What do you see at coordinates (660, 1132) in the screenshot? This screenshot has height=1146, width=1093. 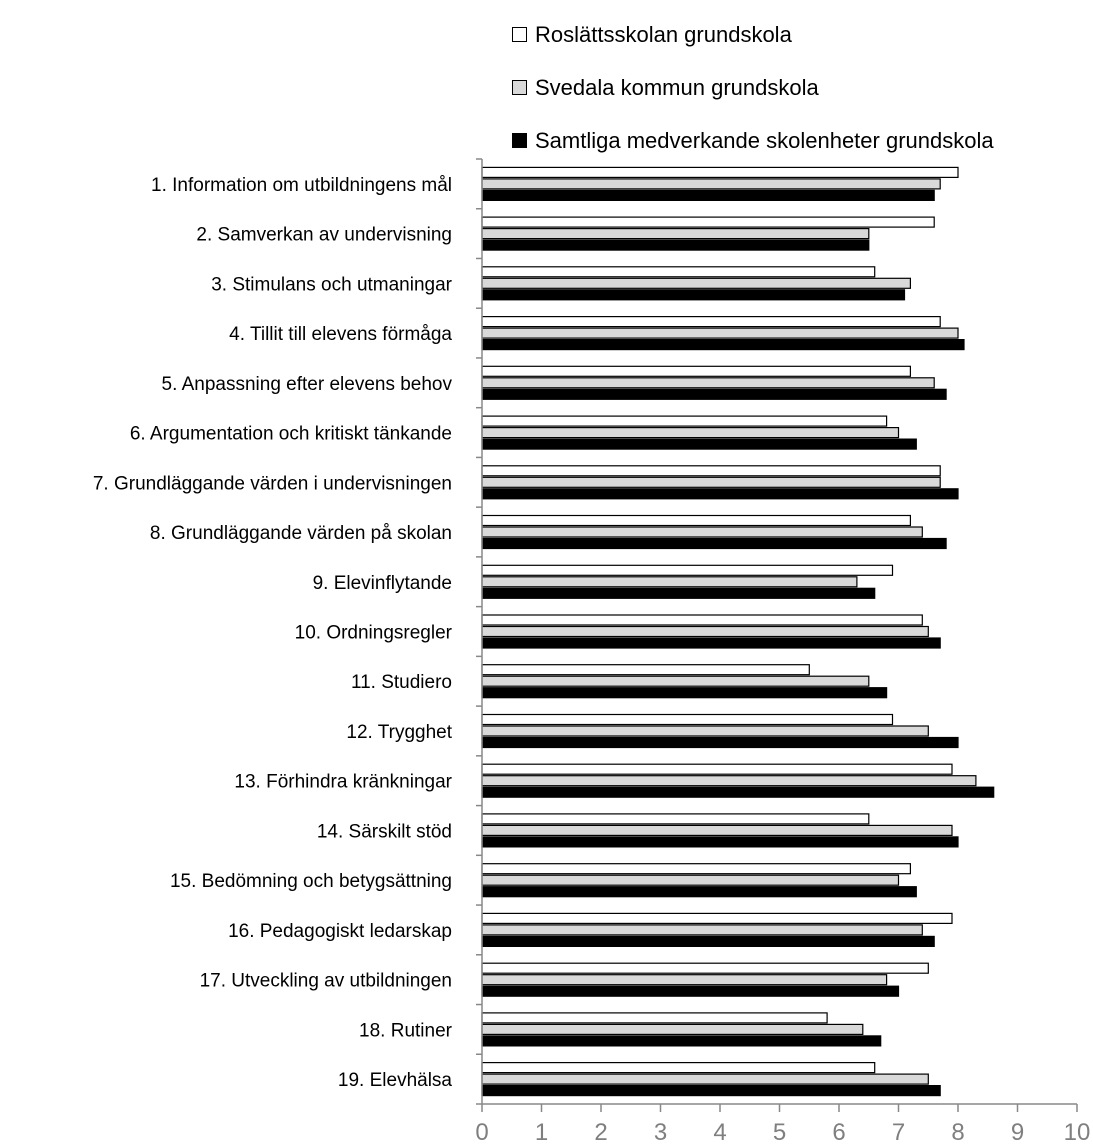 I see `x-tick-label: 3` at bounding box center [660, 1132].